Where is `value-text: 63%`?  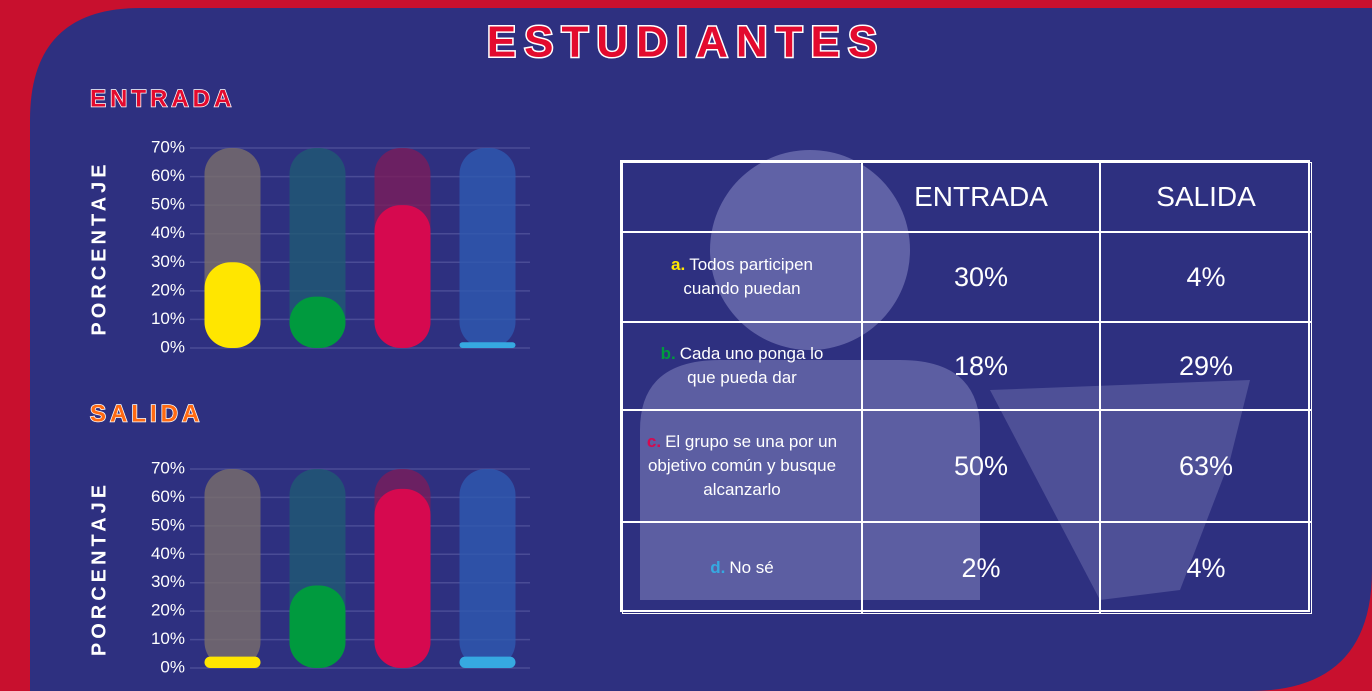 value-text: 63% is located at coordinates (1206, 465).